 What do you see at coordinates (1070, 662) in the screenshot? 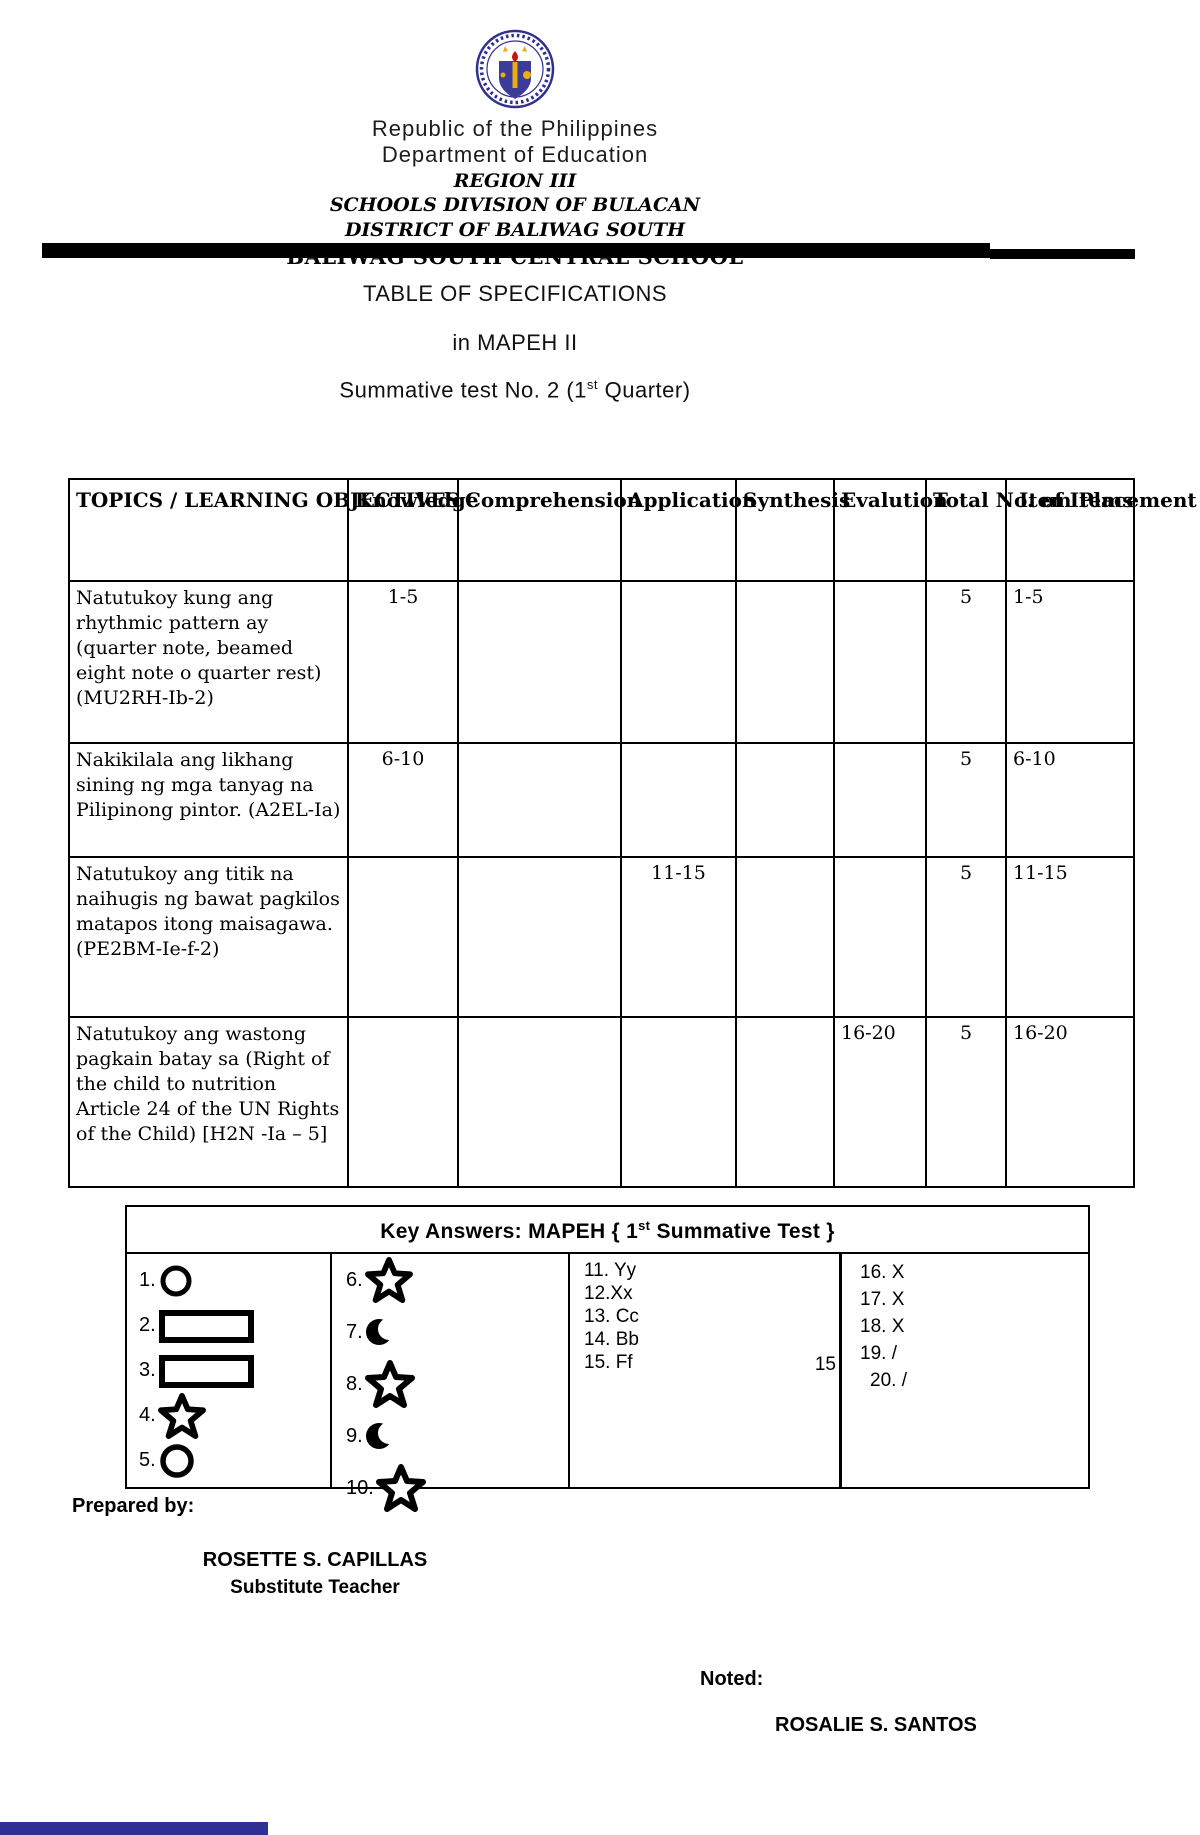
I see `placement-cell: 1-5` at bounding box center [1070, 662].